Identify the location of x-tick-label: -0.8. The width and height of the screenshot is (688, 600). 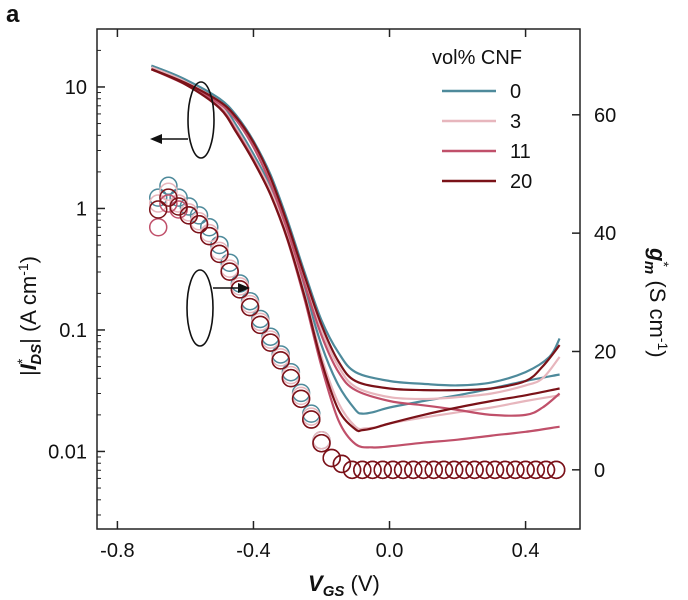
(117, 551).